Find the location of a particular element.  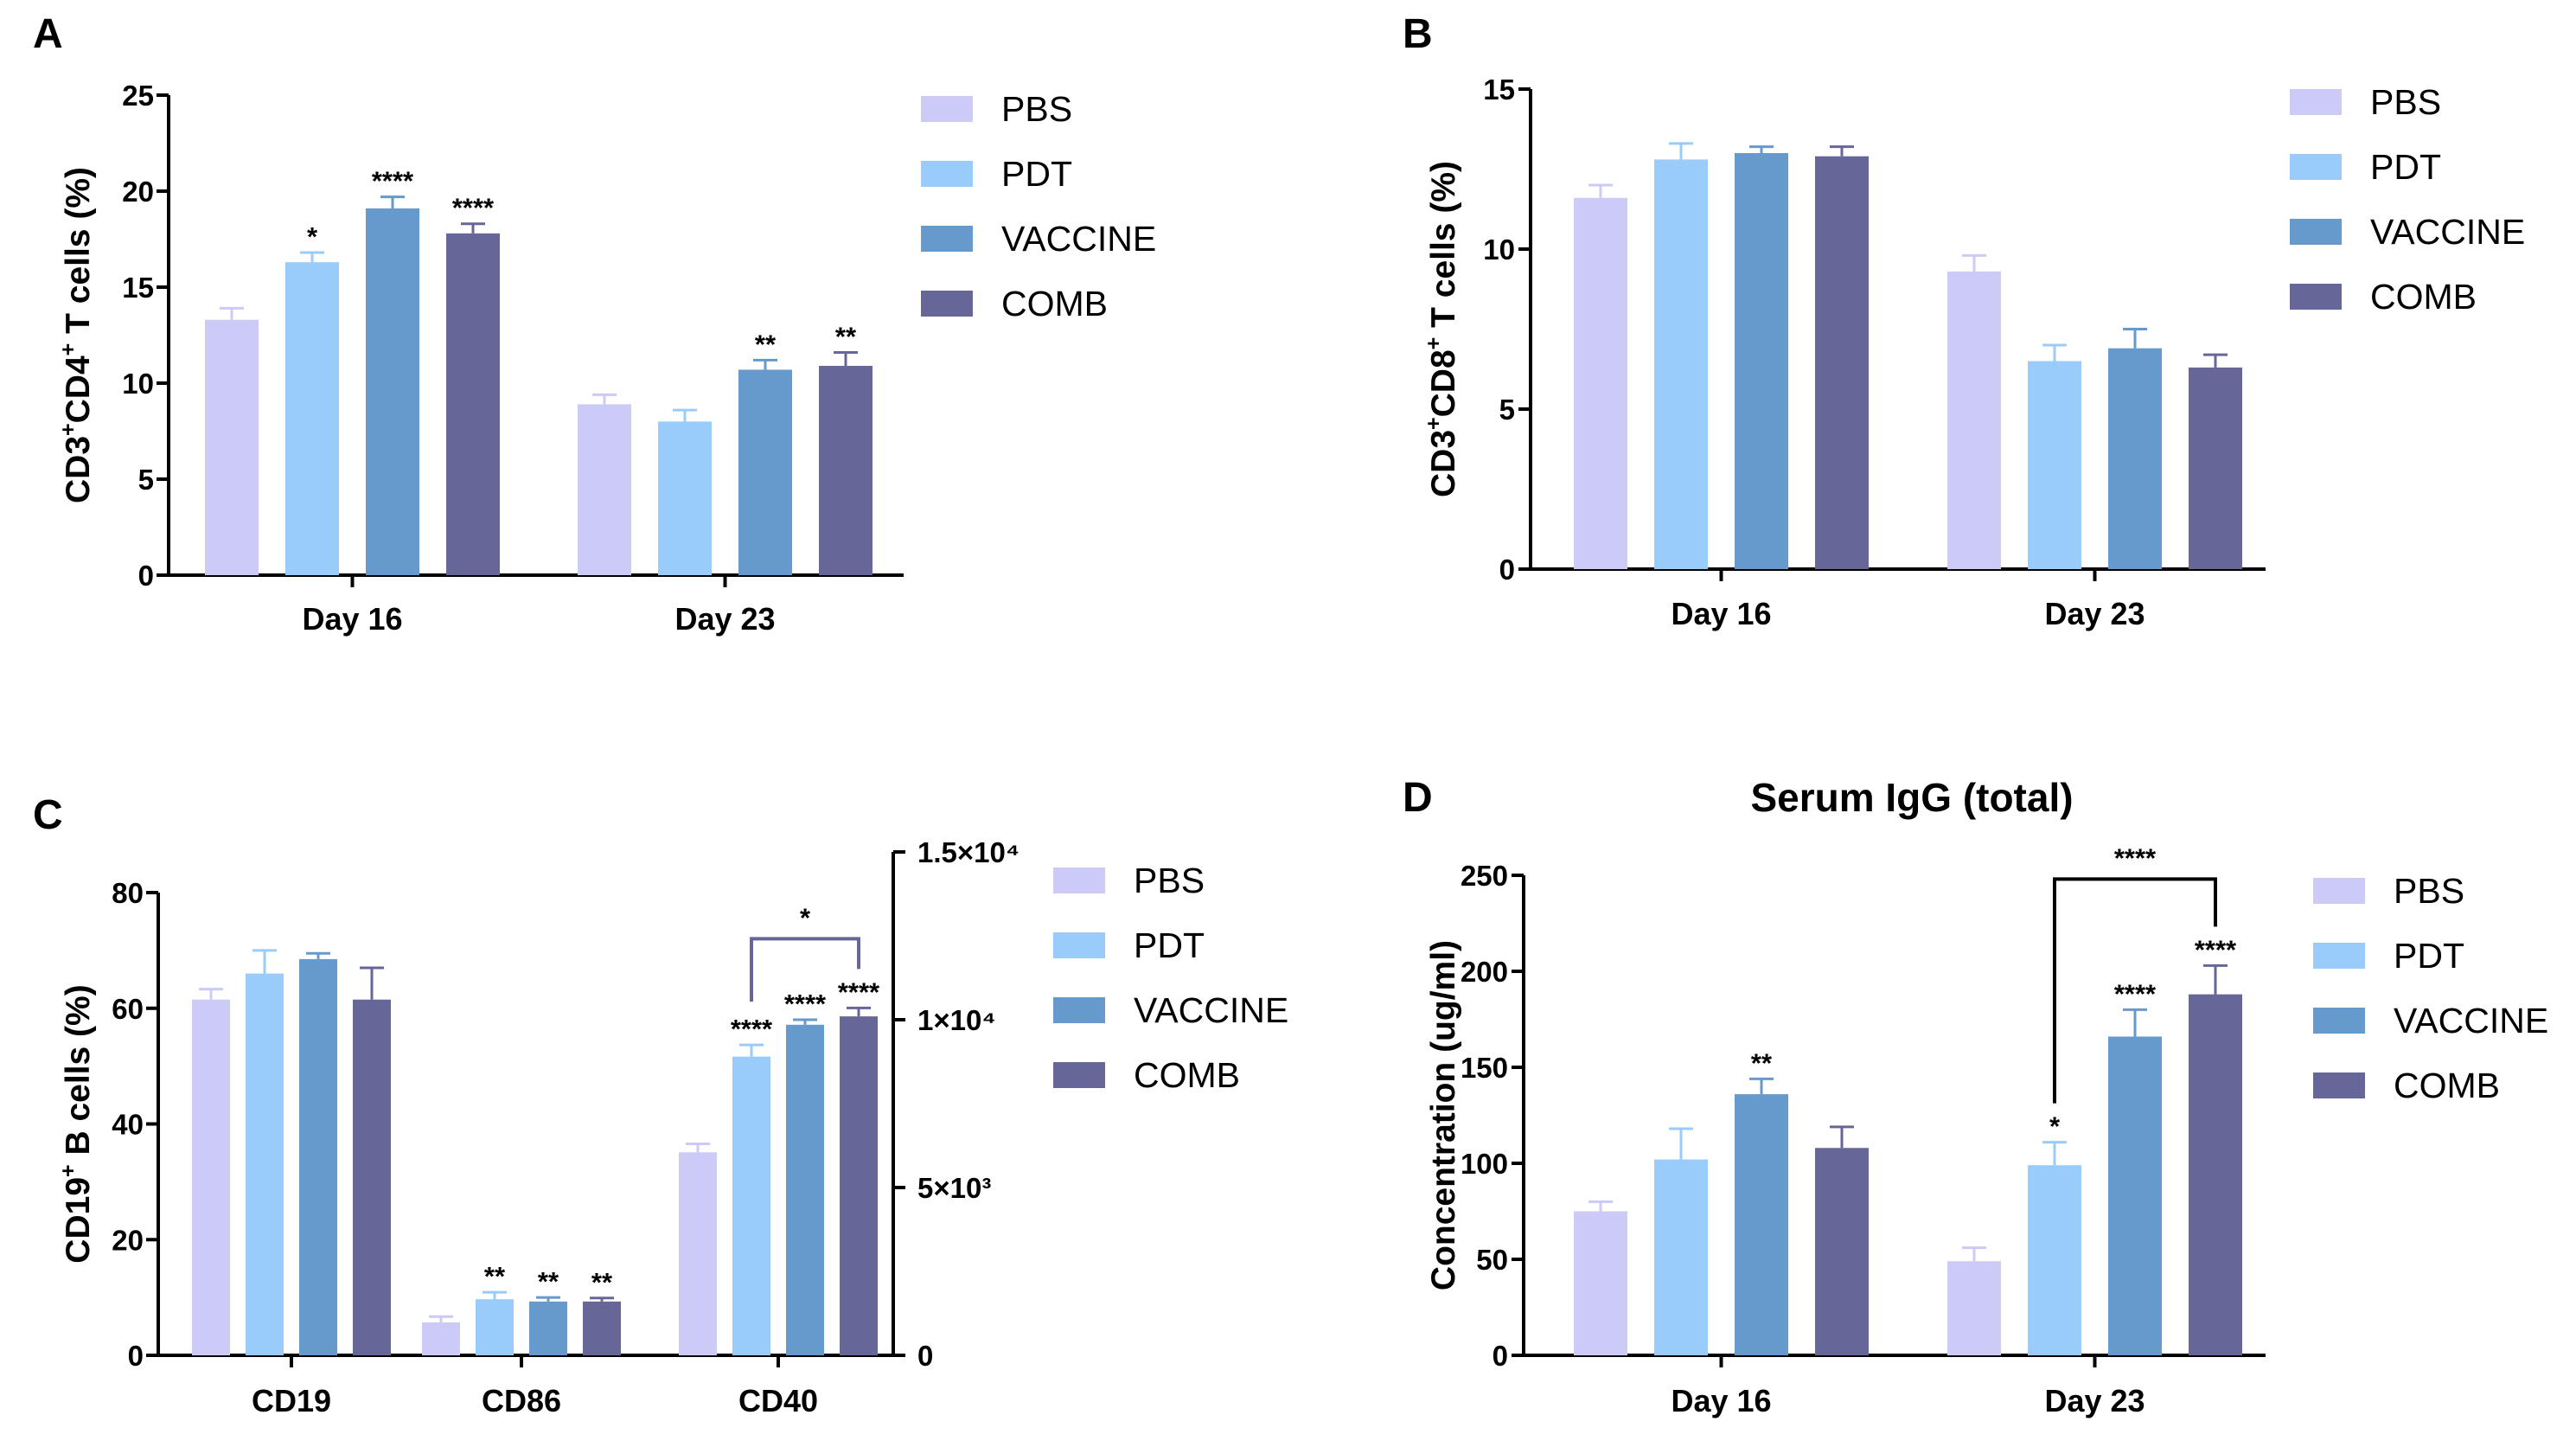

bracket-label: * is located at coordinates (805, 917).